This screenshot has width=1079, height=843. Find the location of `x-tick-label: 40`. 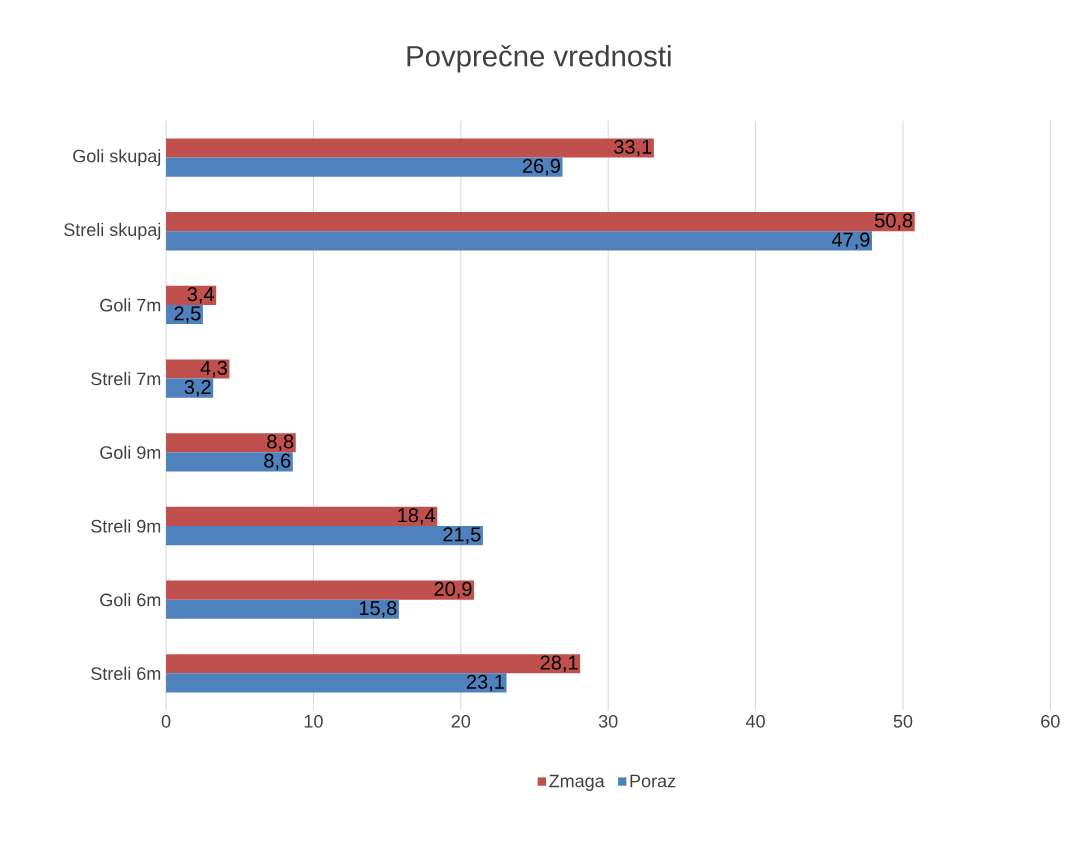

x-tick-label: 40 is located at coordinates (755, 721).